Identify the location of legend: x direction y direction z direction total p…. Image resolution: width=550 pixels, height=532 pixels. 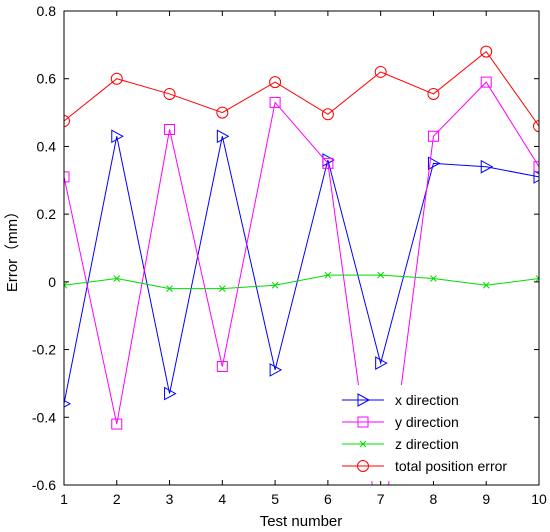
(435, 433).